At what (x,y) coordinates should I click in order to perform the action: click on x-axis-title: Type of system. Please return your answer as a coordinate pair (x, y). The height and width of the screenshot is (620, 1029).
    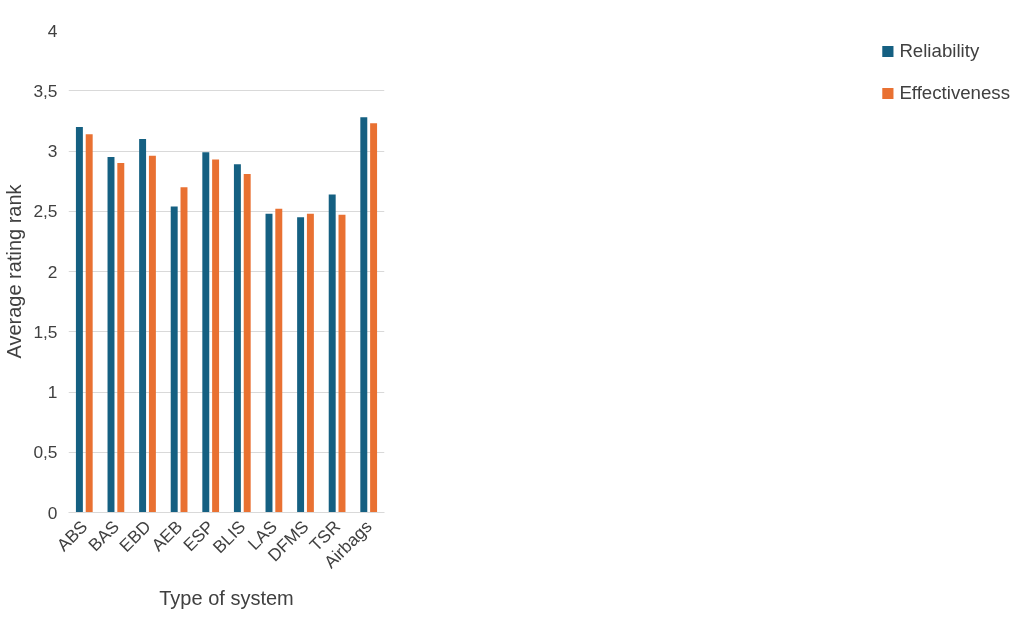
    Looking at the image, I should click on (226, 598).